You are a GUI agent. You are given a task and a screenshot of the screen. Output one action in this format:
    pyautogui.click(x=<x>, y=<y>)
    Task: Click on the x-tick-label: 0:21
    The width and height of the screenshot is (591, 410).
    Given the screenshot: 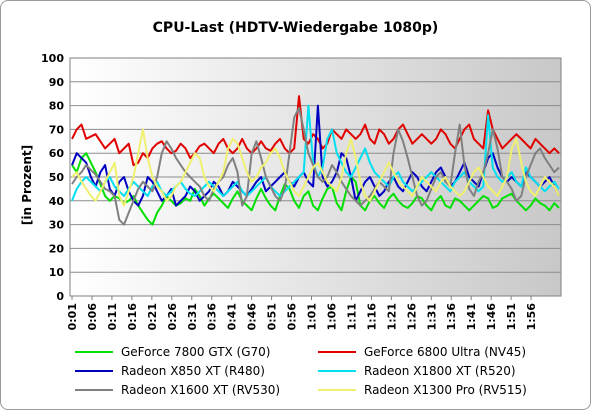 What is the action you would take?
    pyautogui.click(x=152, y=316)
    